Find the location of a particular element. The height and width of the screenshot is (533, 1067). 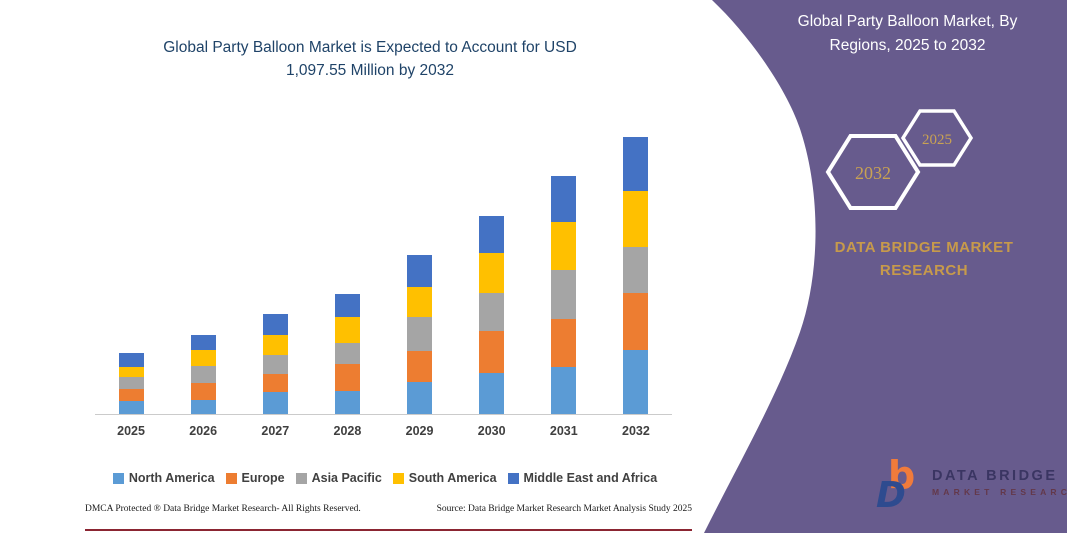

bar-stack-2029 is located at coordinates (420, 334).